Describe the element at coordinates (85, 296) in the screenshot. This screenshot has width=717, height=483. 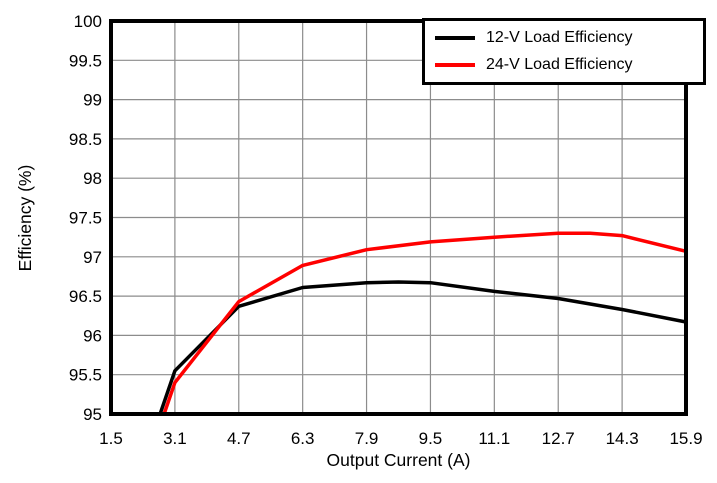
I see `y-tick-label: 96.5` at that location.